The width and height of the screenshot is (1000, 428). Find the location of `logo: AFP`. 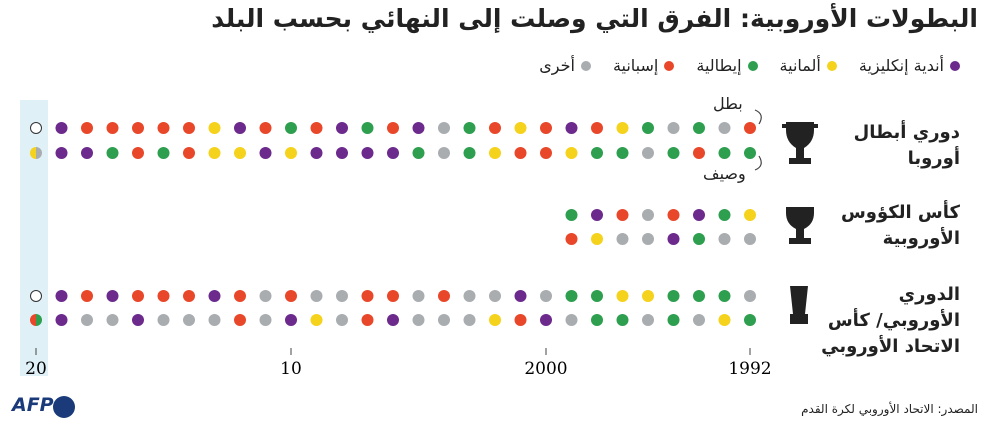

logo: AFP is located at coordinates (33, 405).